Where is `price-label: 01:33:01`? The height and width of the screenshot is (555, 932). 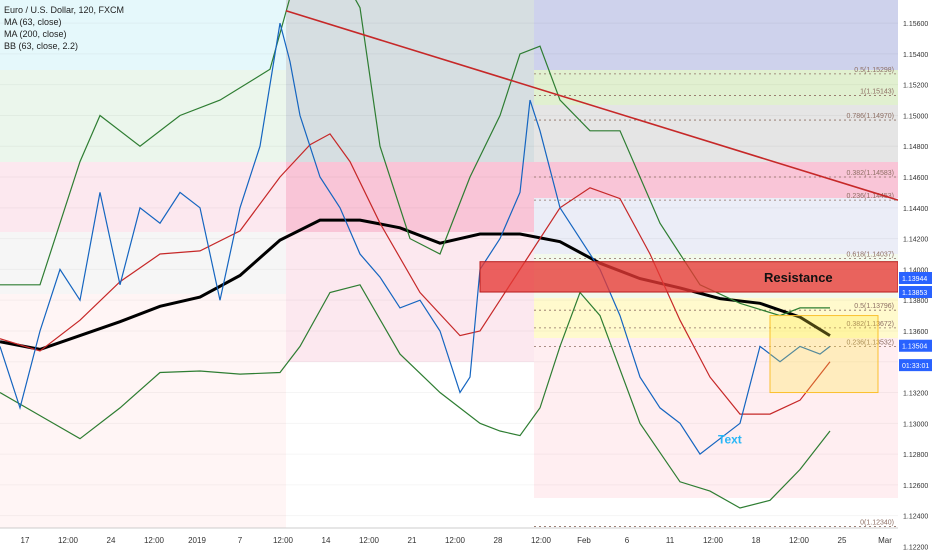 price-label: 01:33:01 is located at coordinates (915, 366).